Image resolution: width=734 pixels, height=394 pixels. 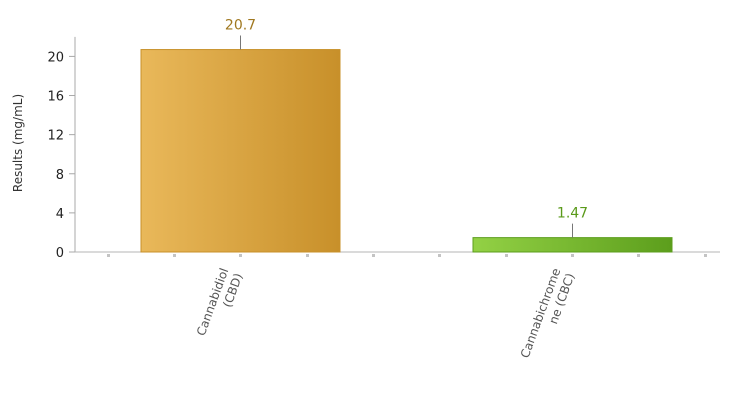 I want to click on y-tick-label: 20, so click(x=55, y=57).